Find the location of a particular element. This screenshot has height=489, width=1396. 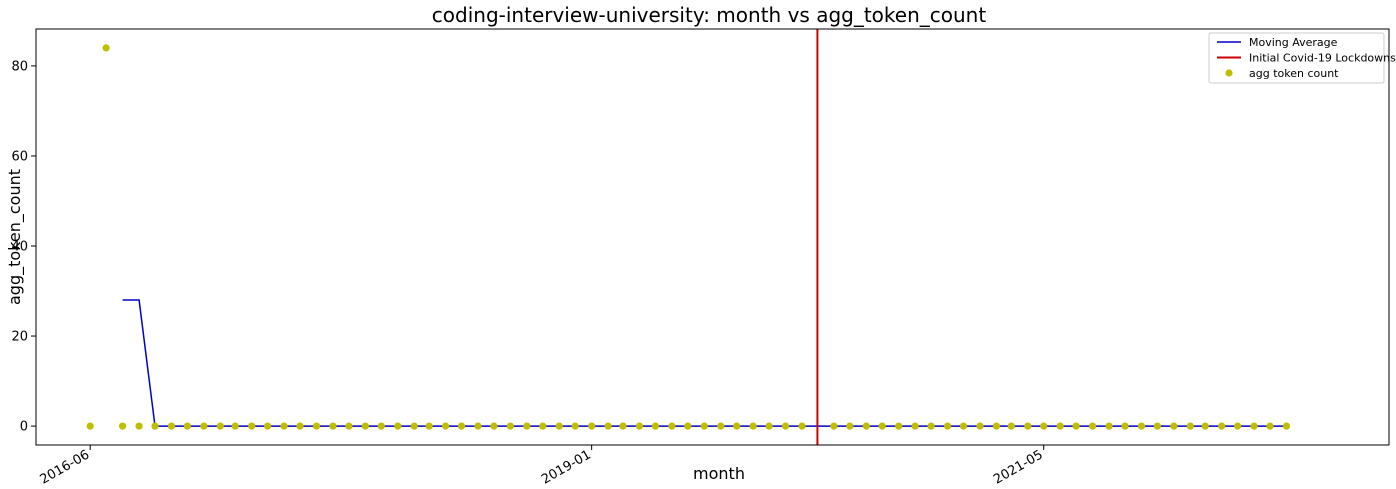

legend-label: Moving Average is located at coordinates (1293, 42).